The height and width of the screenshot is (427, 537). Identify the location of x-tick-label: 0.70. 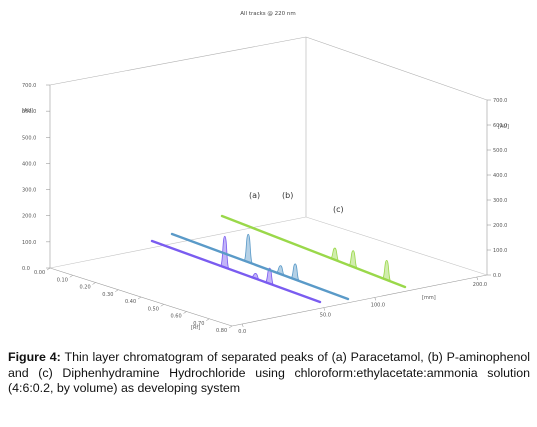
(198, 324).